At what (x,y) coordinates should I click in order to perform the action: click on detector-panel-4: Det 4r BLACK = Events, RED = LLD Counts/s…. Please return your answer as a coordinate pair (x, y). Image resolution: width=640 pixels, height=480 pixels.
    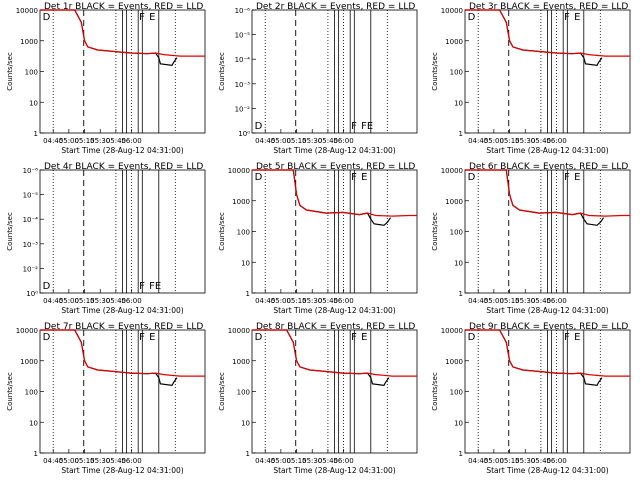
    Looking at the image, I should click on (106, 238).